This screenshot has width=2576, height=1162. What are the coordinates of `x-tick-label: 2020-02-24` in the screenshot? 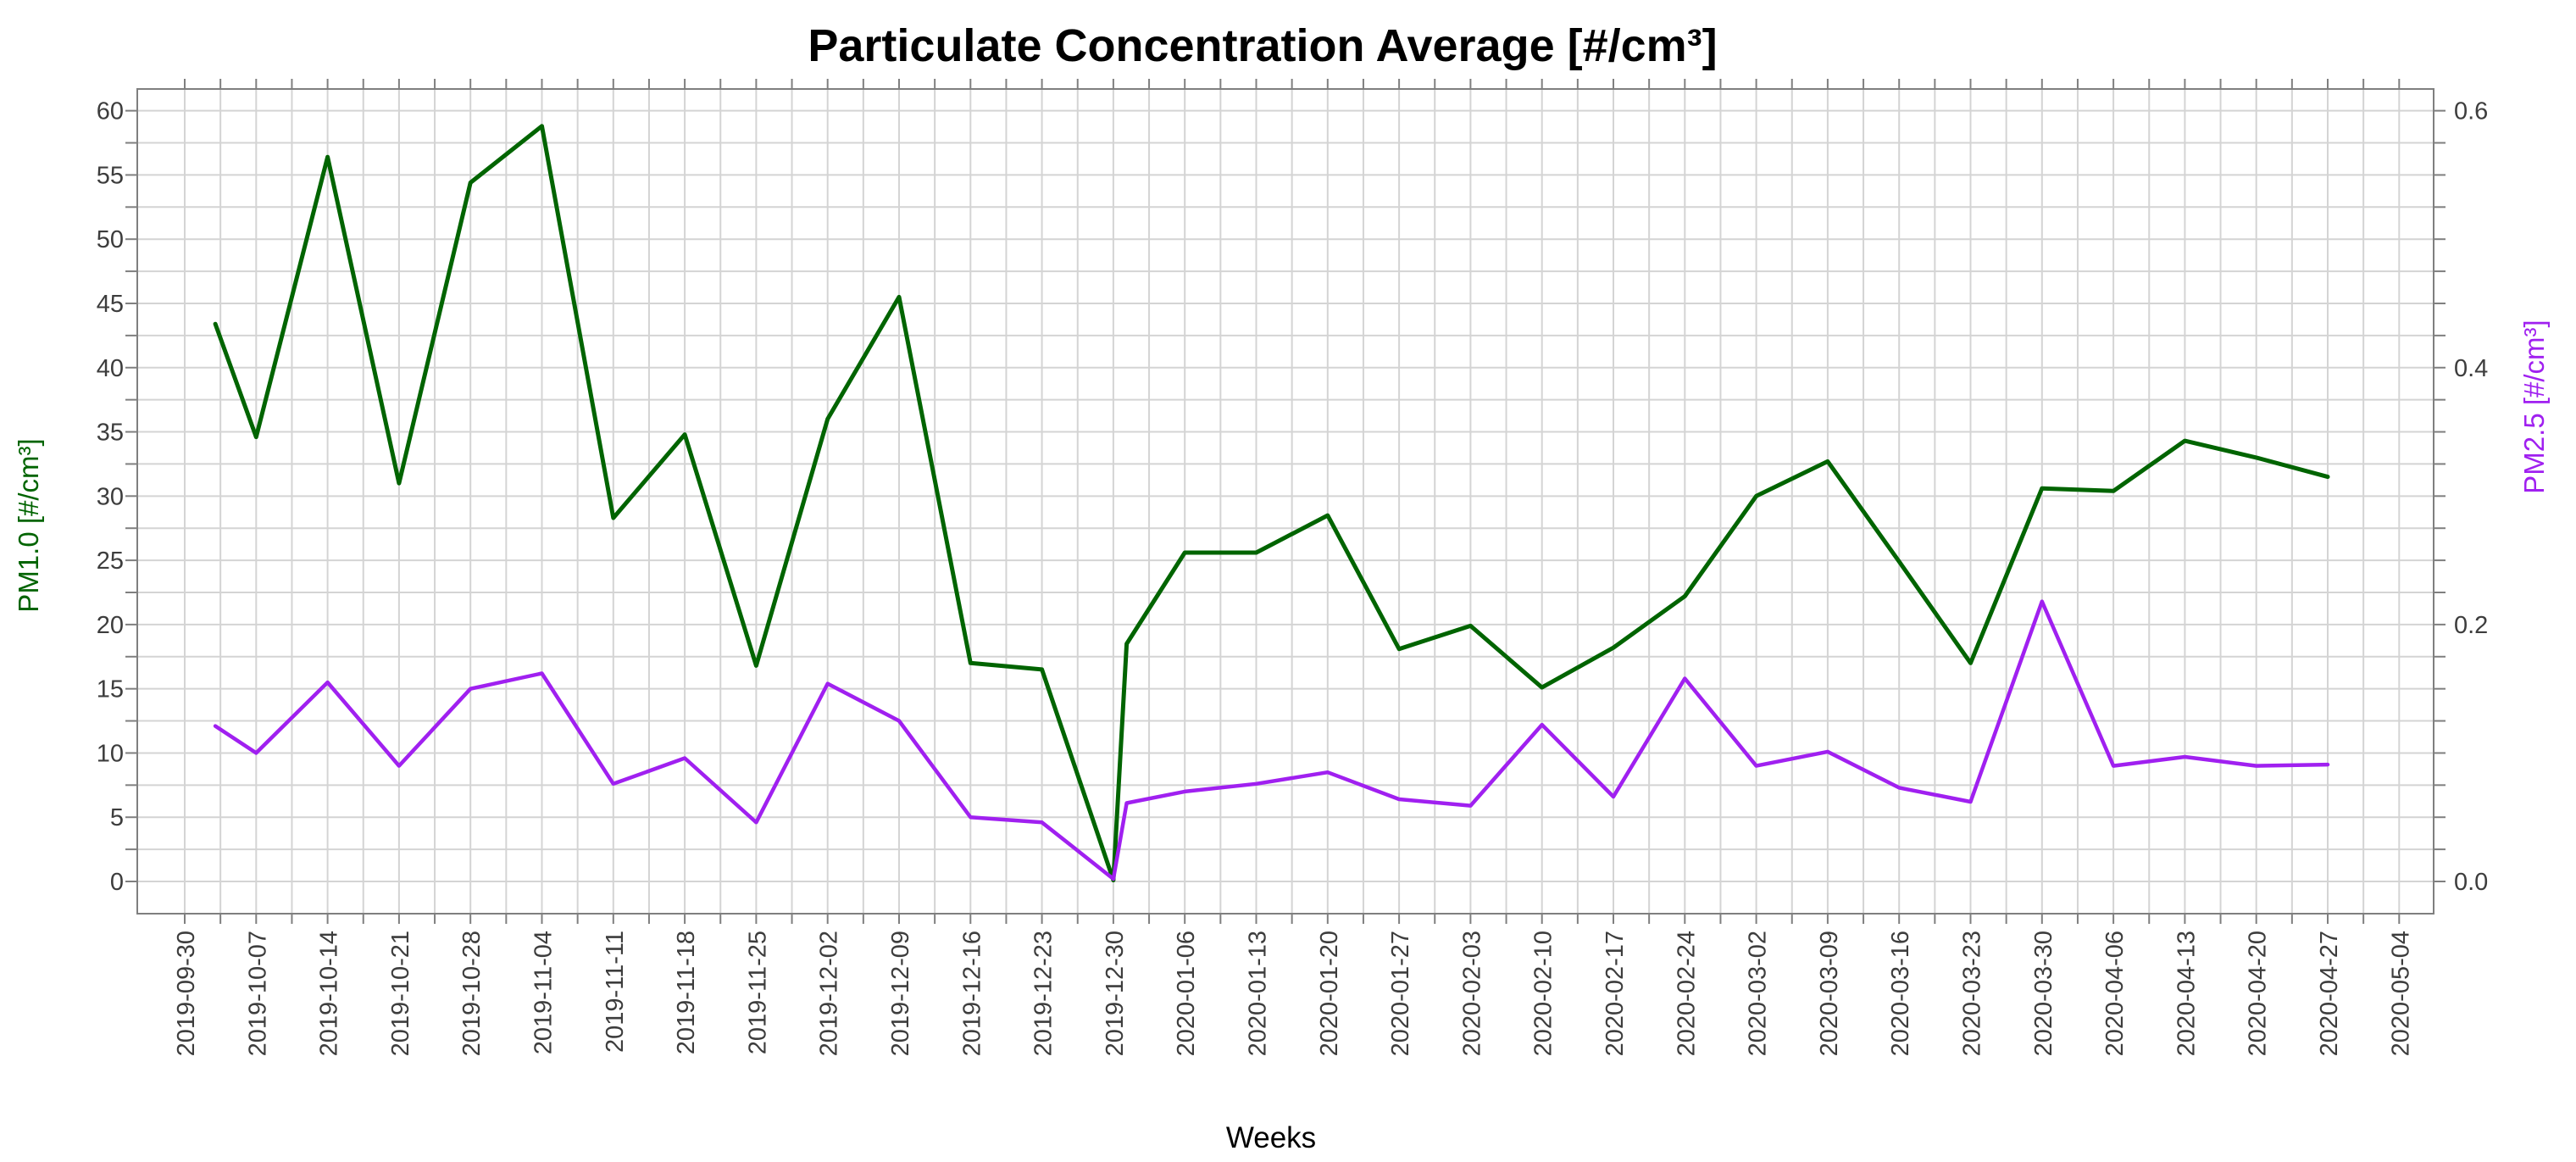 It's located at (1686, 993).